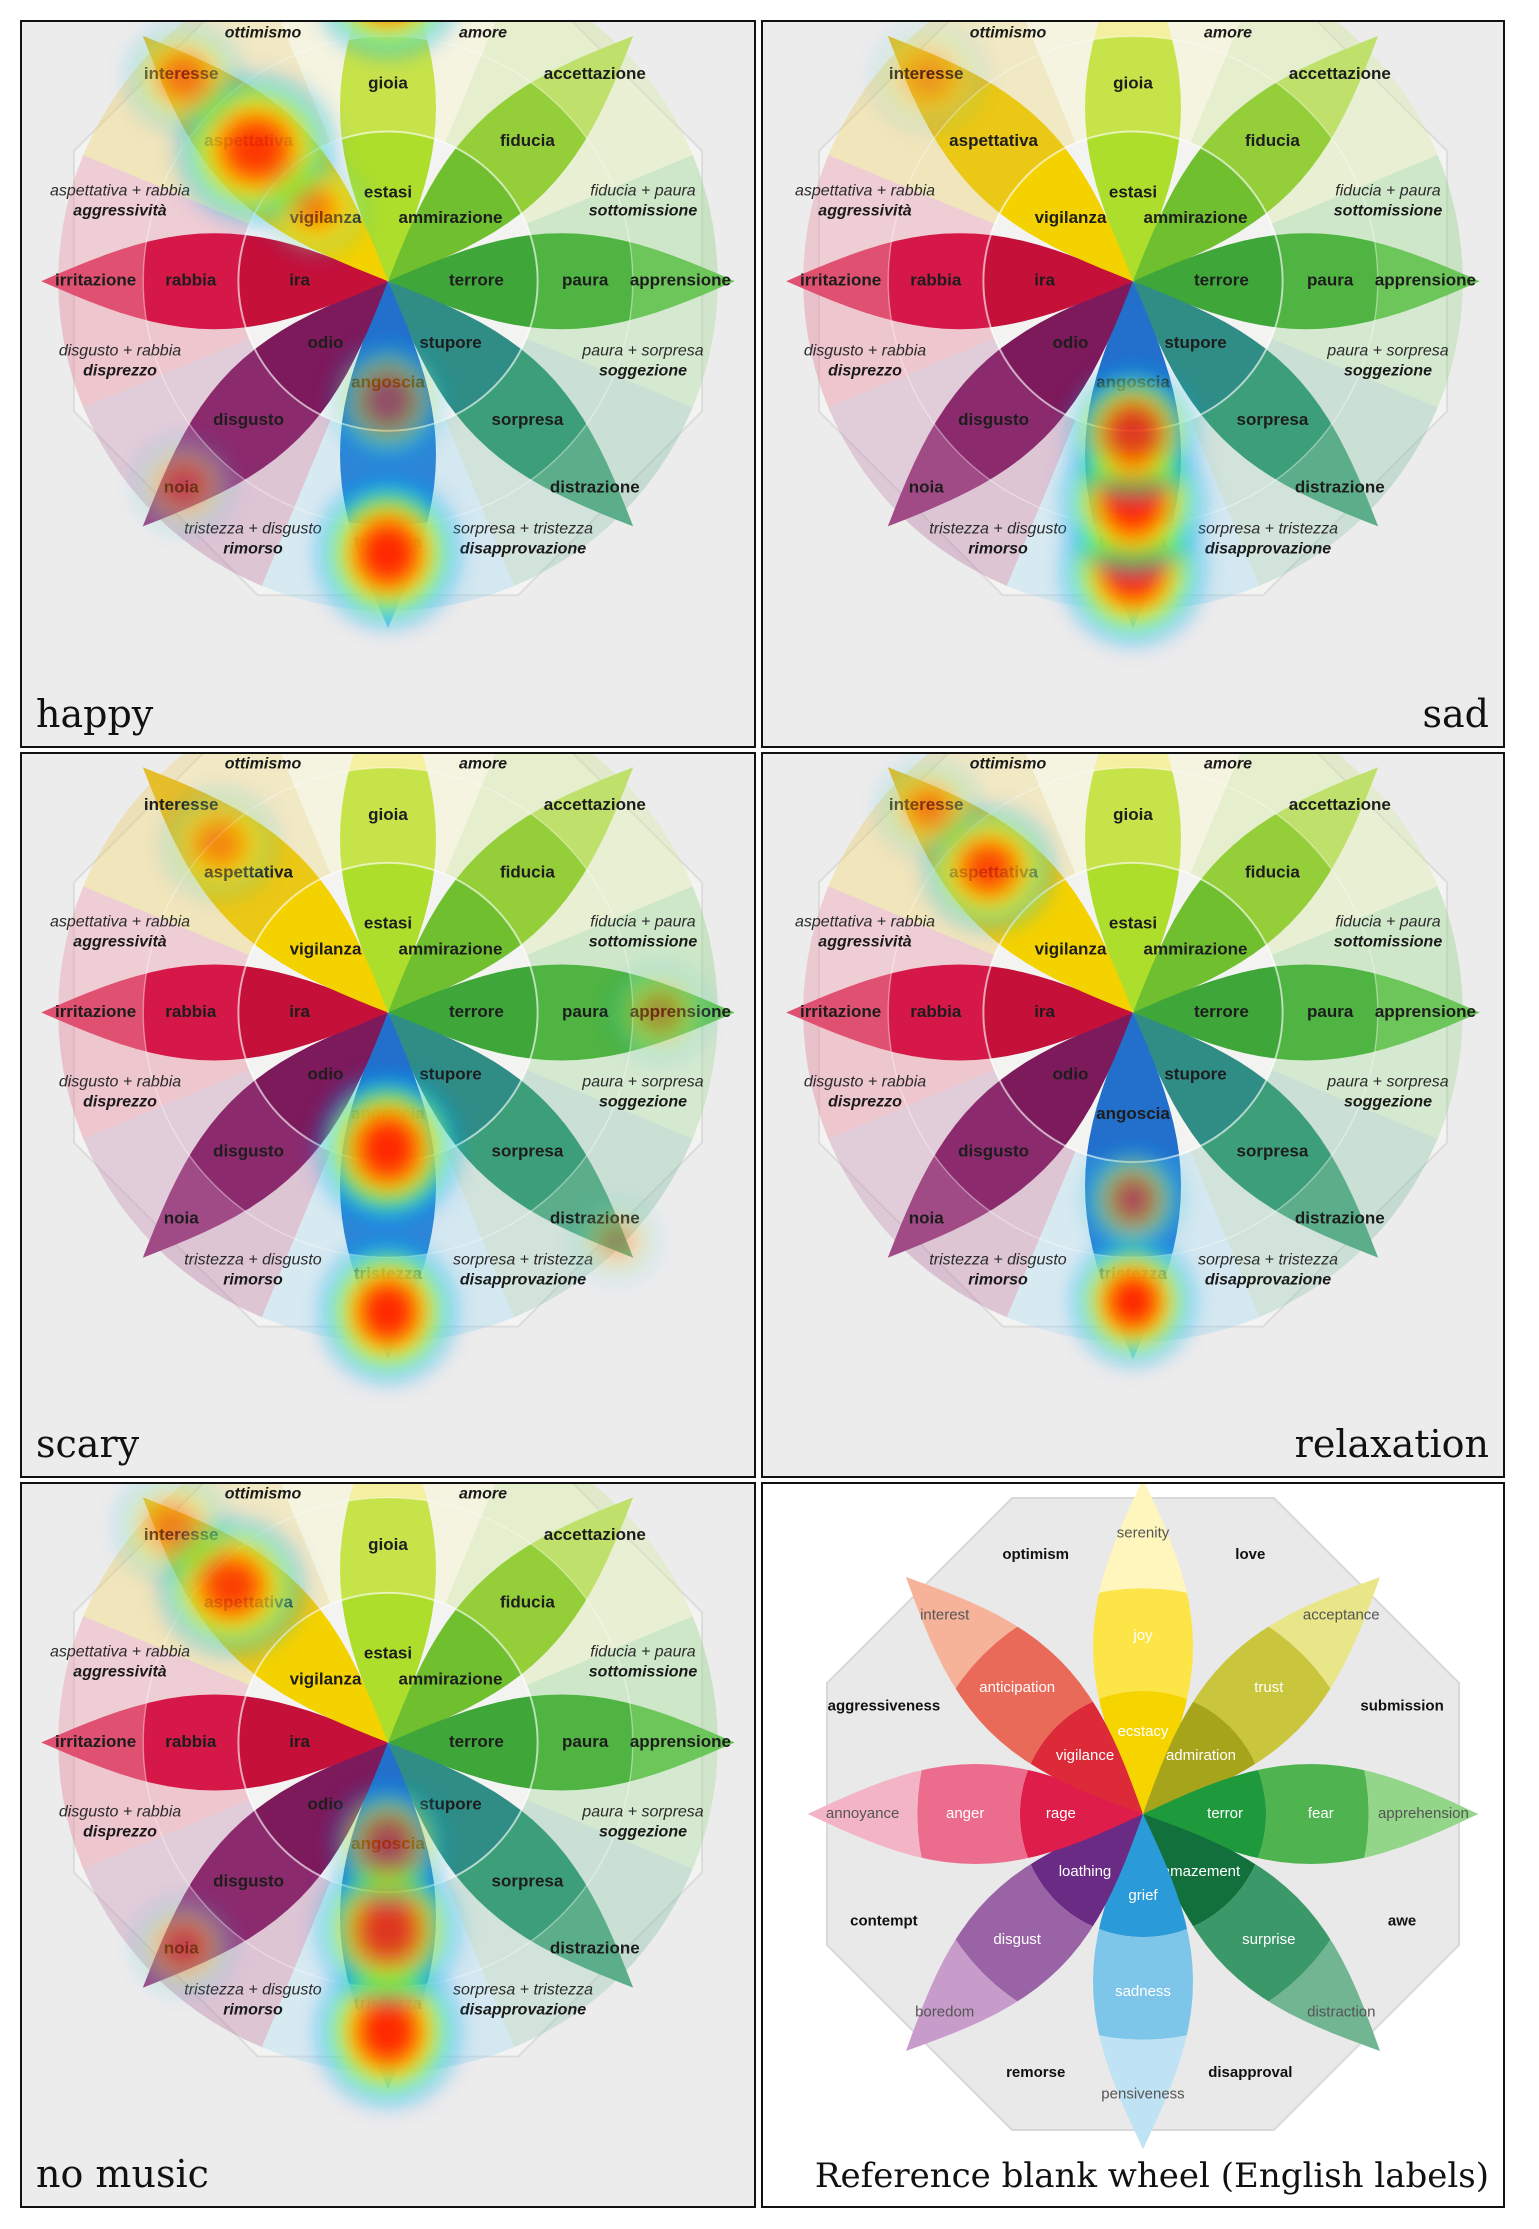 Image resolution: width=1539 pixels, height=2229 pixels. I want to click on ref-dyad-ul: aggressiveness, so click(884, 1706).